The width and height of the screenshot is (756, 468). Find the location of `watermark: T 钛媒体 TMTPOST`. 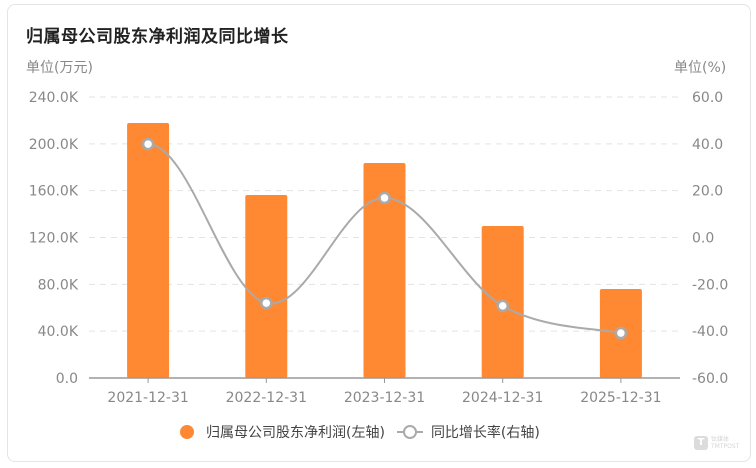

watermark: T 钛媒体 TMTPOST is located at coordinates (716, 443).